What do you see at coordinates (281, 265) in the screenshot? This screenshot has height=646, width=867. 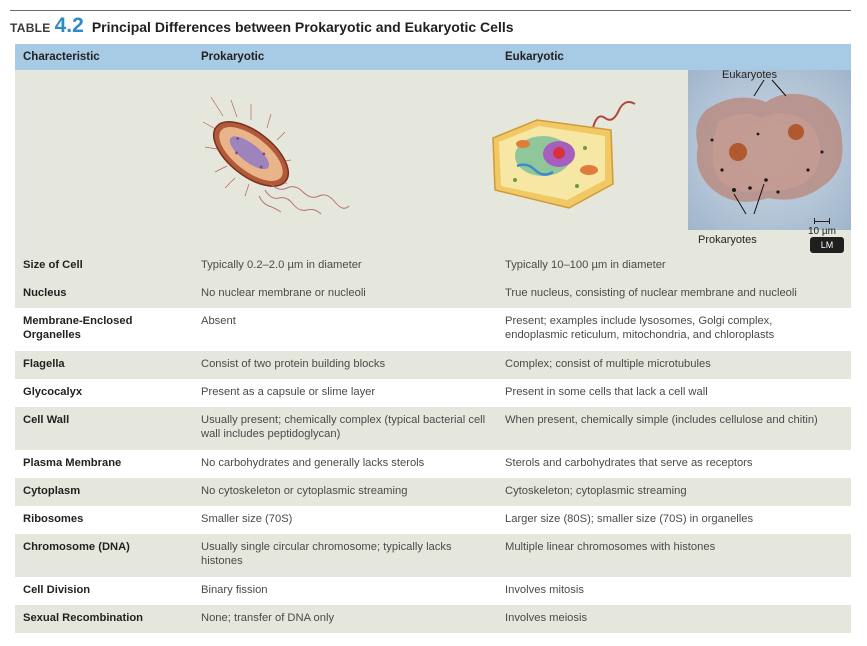 I see `cell-prokaryotic: Typically 0.2–2.0 µm in diameter` at bounding box center [281, 265].